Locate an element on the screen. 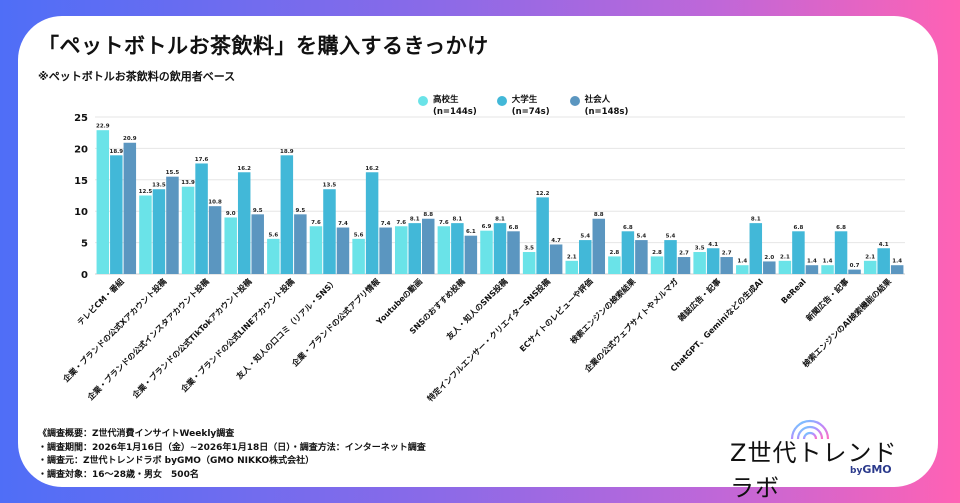  x-tick-label: 新聞広告・記事 is located at coordinates (827, 299).